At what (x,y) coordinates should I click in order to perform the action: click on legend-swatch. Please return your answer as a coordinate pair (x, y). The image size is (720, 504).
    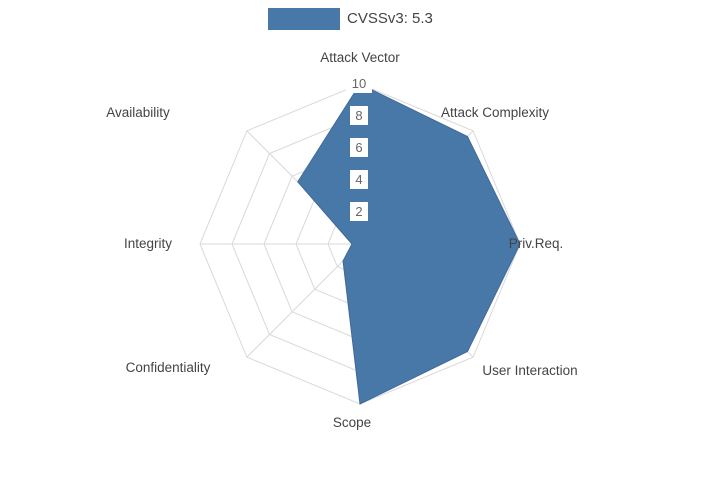
    Looking at the image, I should click on (304, 19).